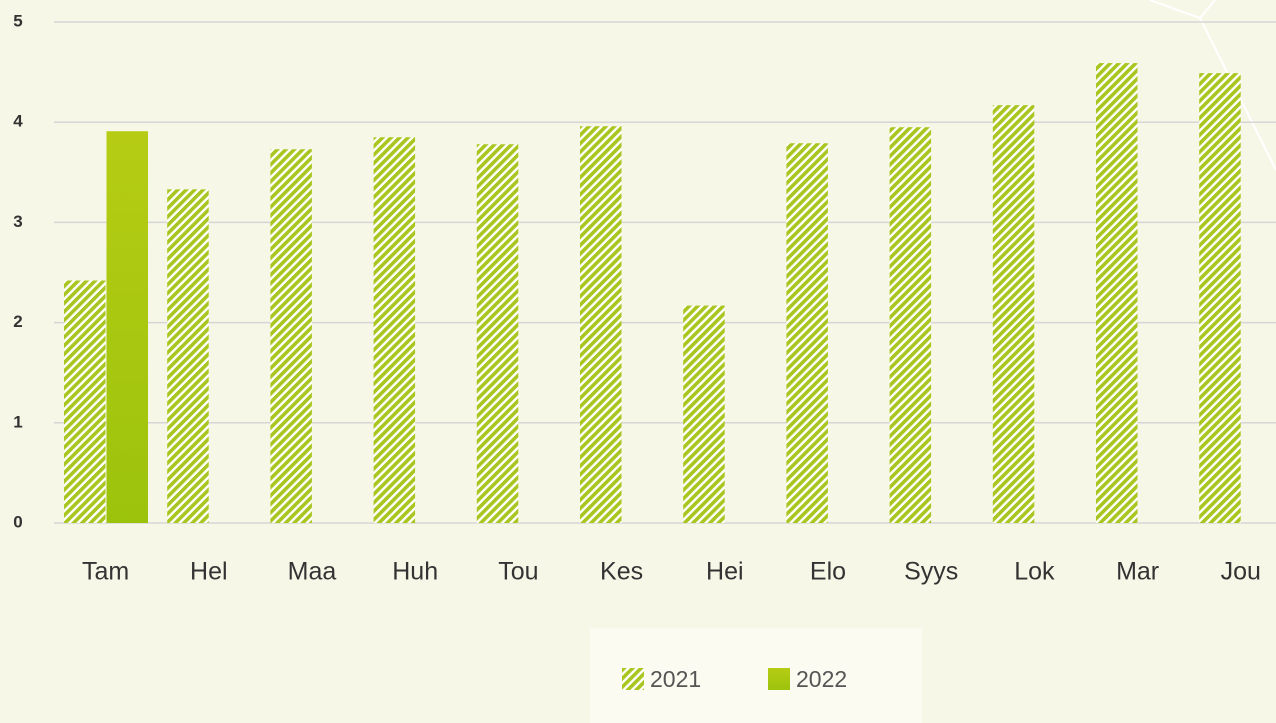 The width and height of the screenshot is (1276, 723). Describe the element at coordinates (821, 679) in the screenshot. I see `legend-label: 2022` at that location.